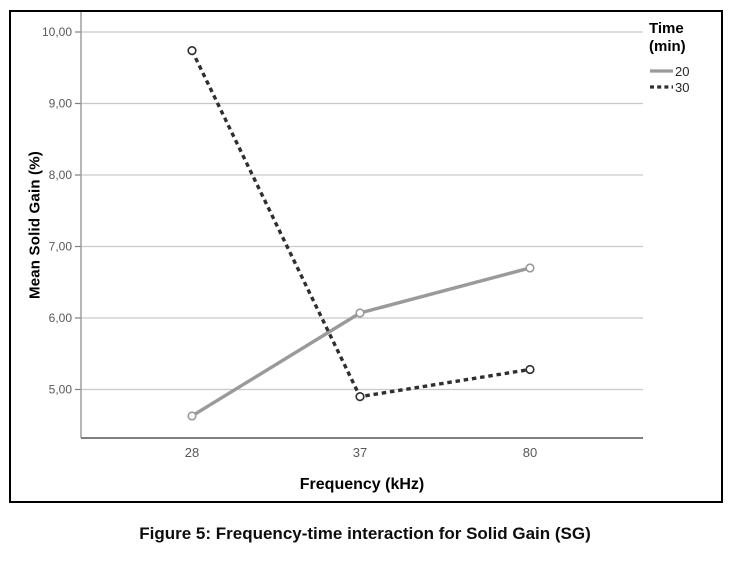  I want to click on x-tick-label: 28, so click(192, 452).